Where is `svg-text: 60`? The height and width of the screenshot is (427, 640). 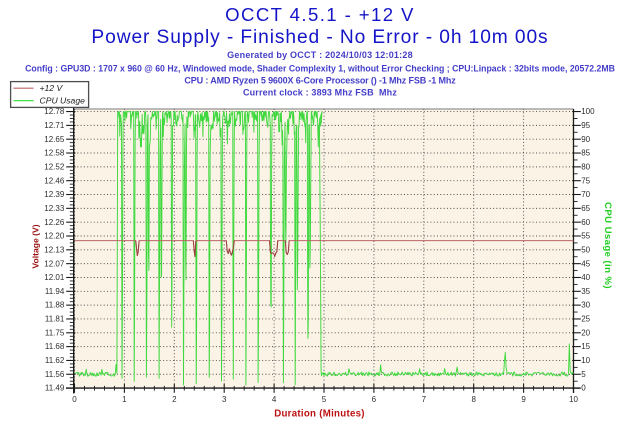 svg-text: 60 is located at coordinates (585, 222).